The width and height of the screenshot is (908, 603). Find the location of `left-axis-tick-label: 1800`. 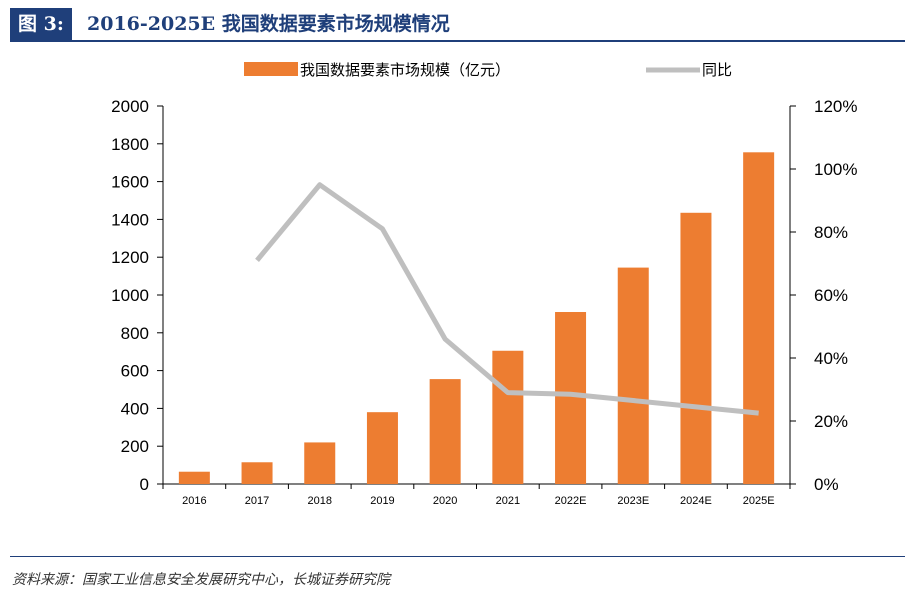

left-axis-tick-label: 1800 is located at coordinates (130, 144).